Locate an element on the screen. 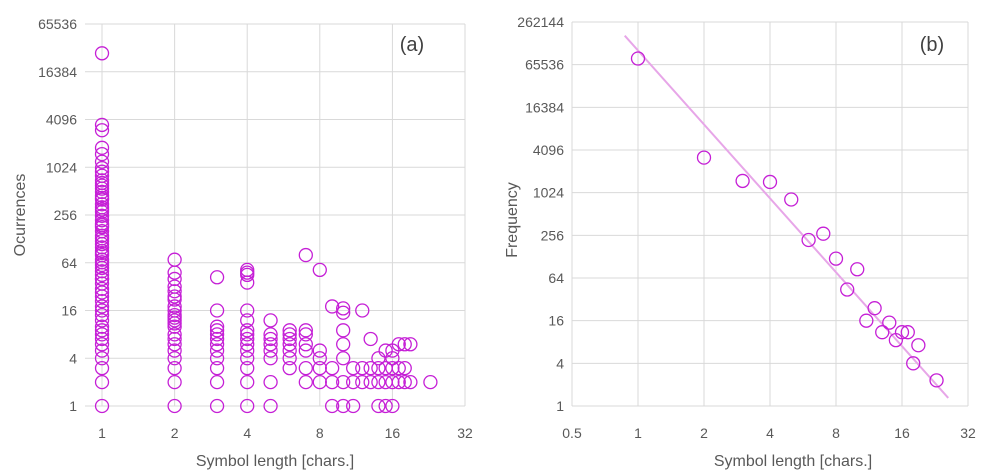 The height and width of the screenshot is (472, 982). panel-a-y-tick-label: 16 is located at coordinates (69, 311).